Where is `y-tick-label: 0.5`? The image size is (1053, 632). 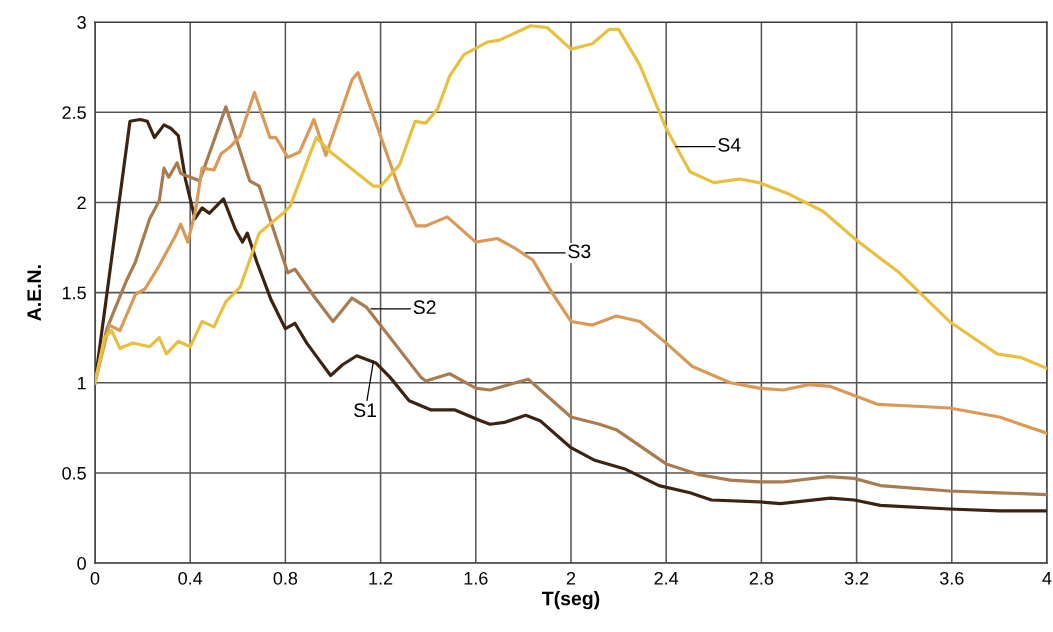 y-tick-label: 0.5 is located at coordinates (74, 473).